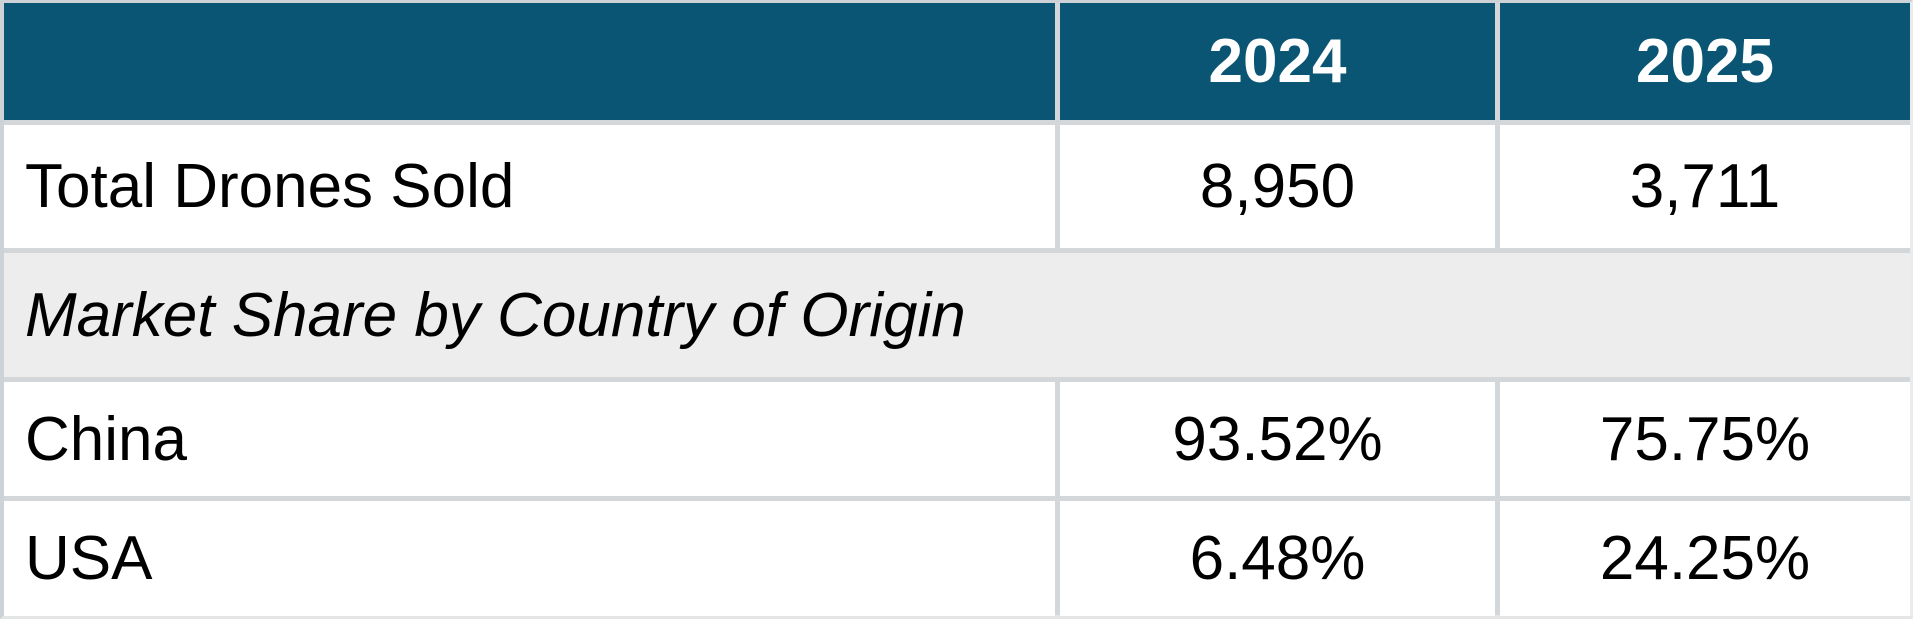  Describe the element at coordinates (529, 558) in the screenshot. I see `row-usa-label: USA` at that location.